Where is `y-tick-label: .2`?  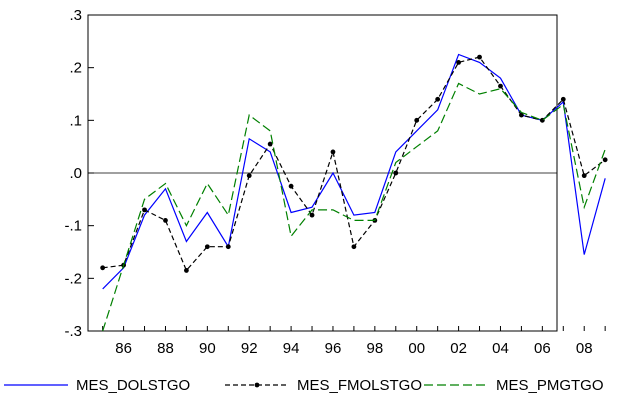
y-tick-label: .2 is located at coordinates (75, 68).